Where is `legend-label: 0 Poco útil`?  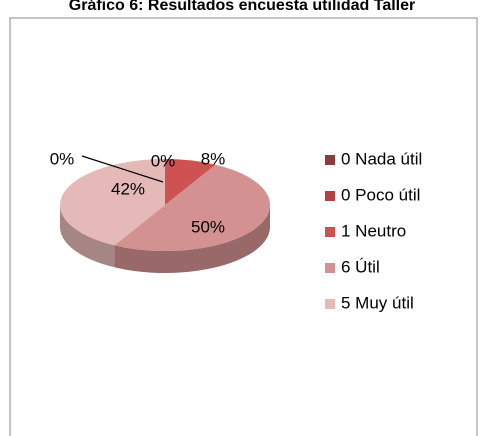 legend-label: 0 Poco útil is located at coordinates (380, 194).